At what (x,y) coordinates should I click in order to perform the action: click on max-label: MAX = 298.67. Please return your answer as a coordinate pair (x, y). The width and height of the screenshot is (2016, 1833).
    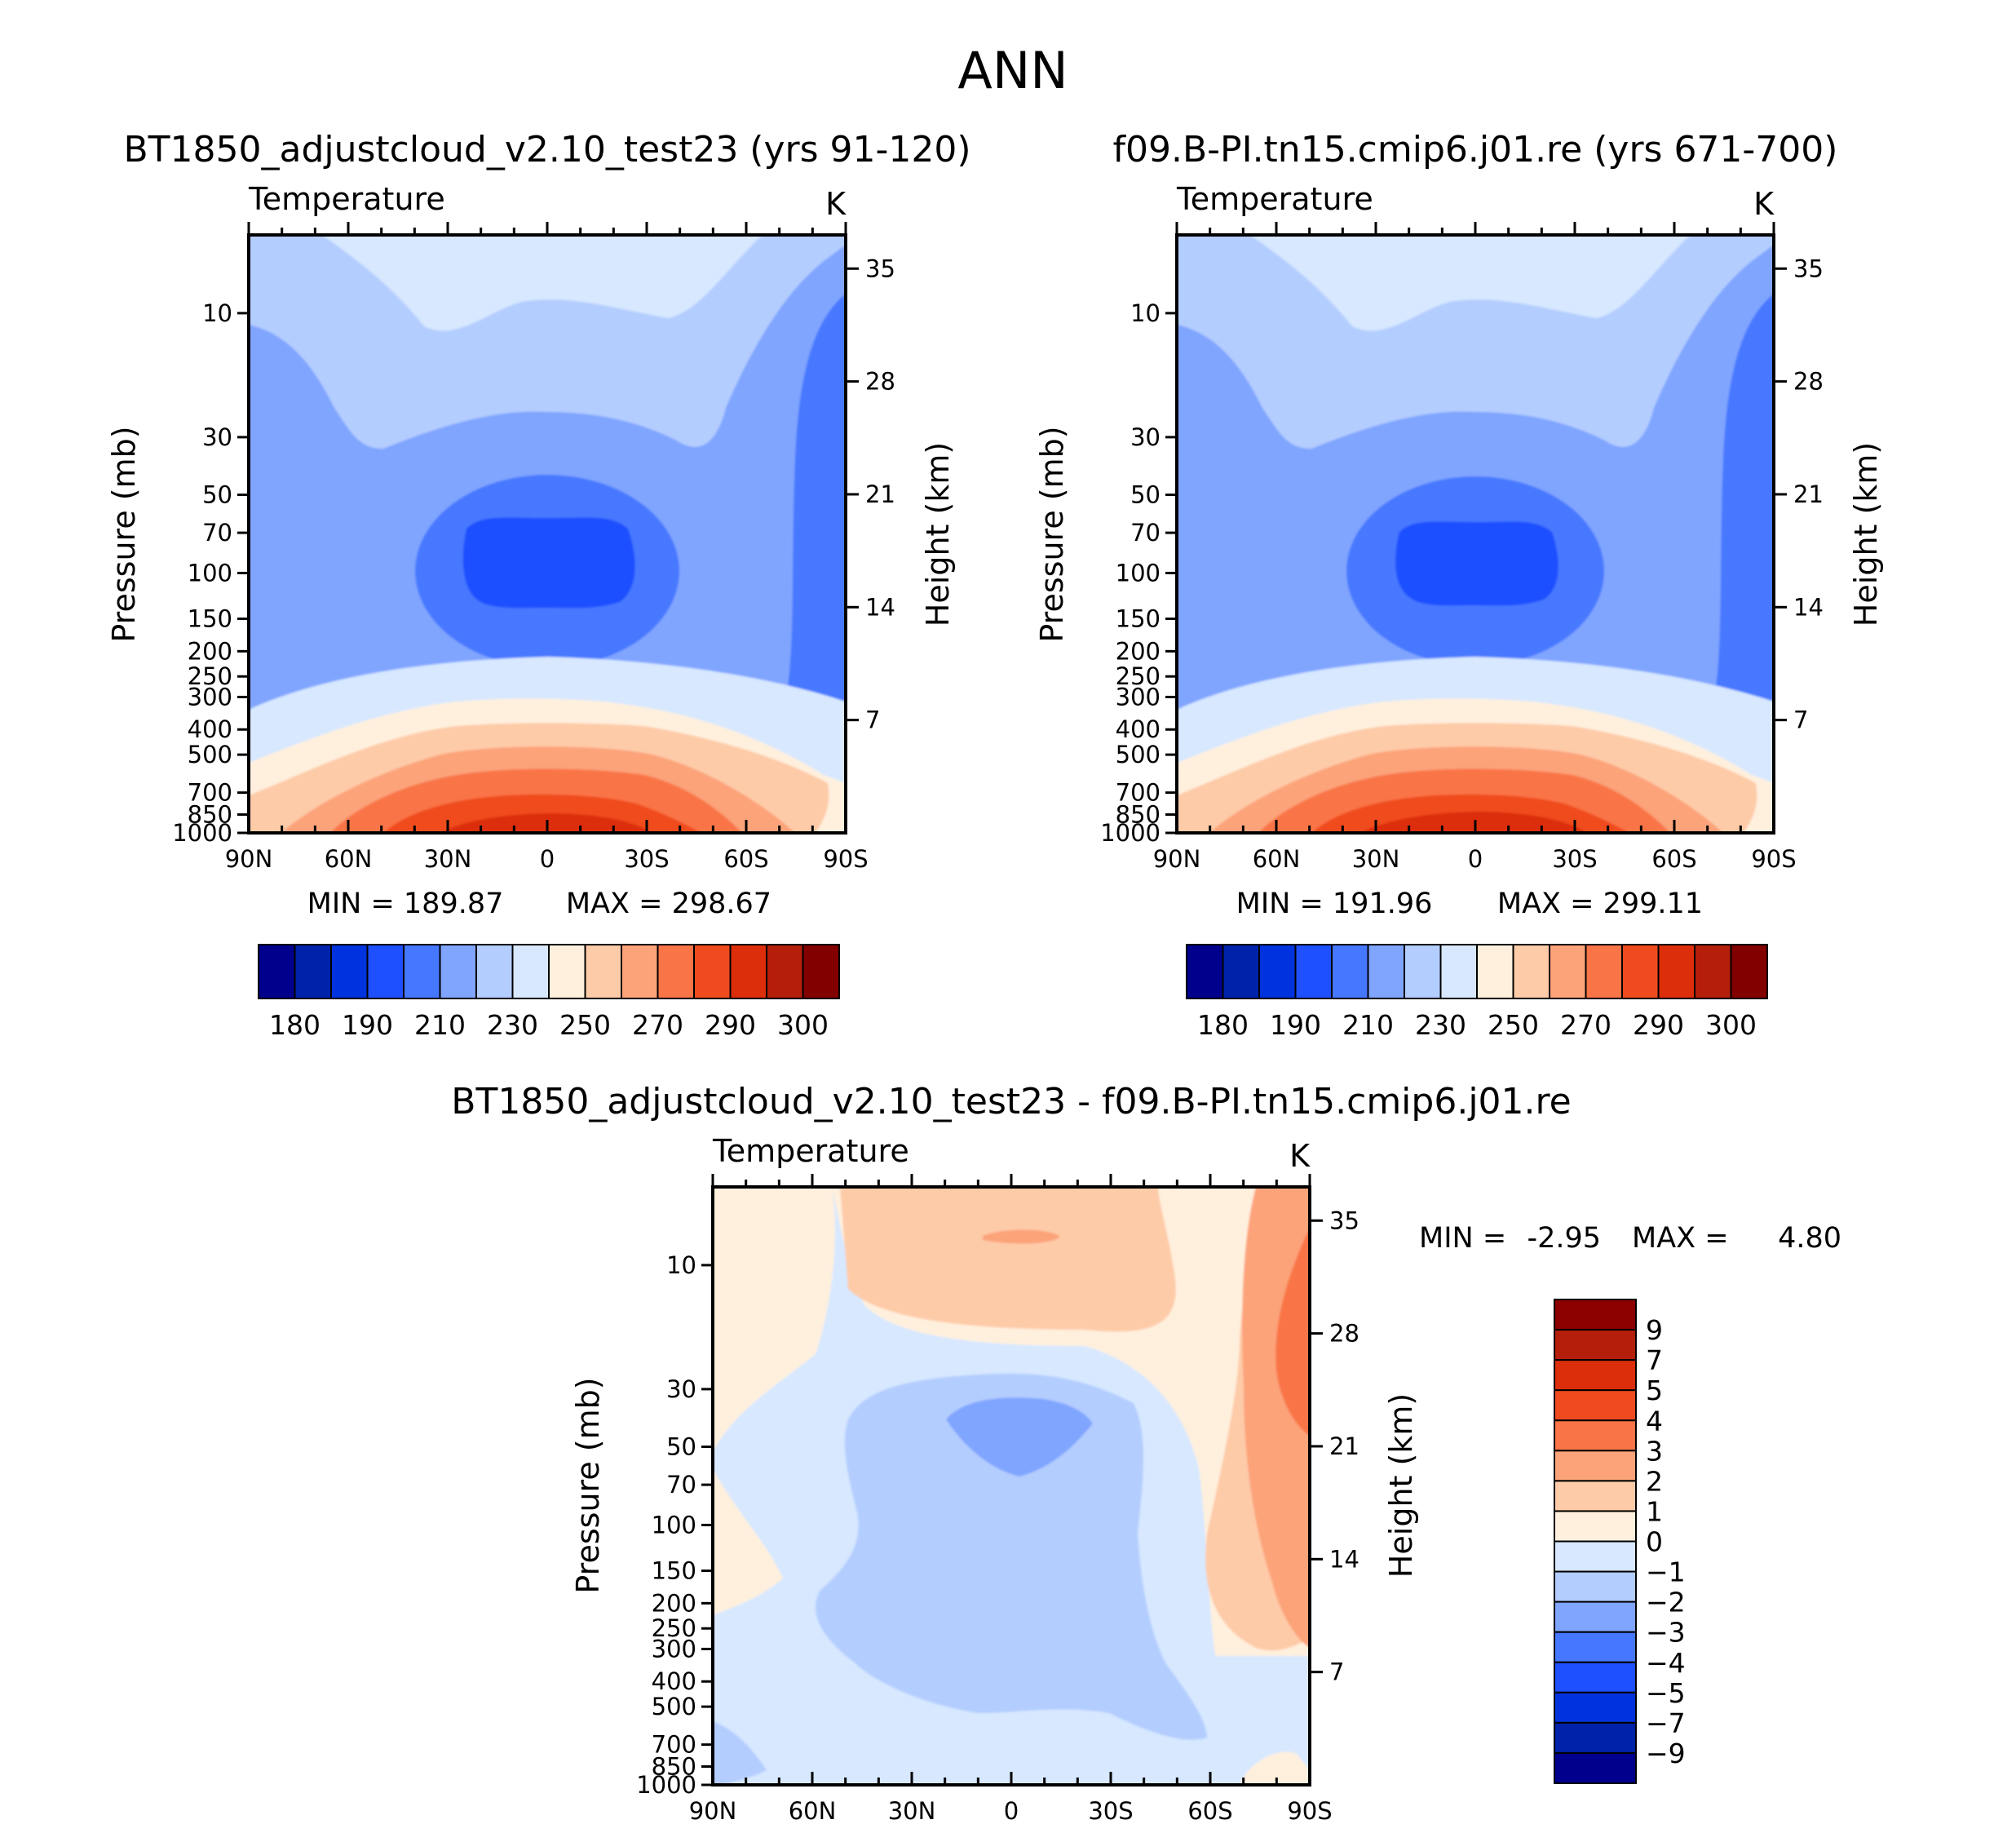
    Looking at the image, I should click on (668, 904).